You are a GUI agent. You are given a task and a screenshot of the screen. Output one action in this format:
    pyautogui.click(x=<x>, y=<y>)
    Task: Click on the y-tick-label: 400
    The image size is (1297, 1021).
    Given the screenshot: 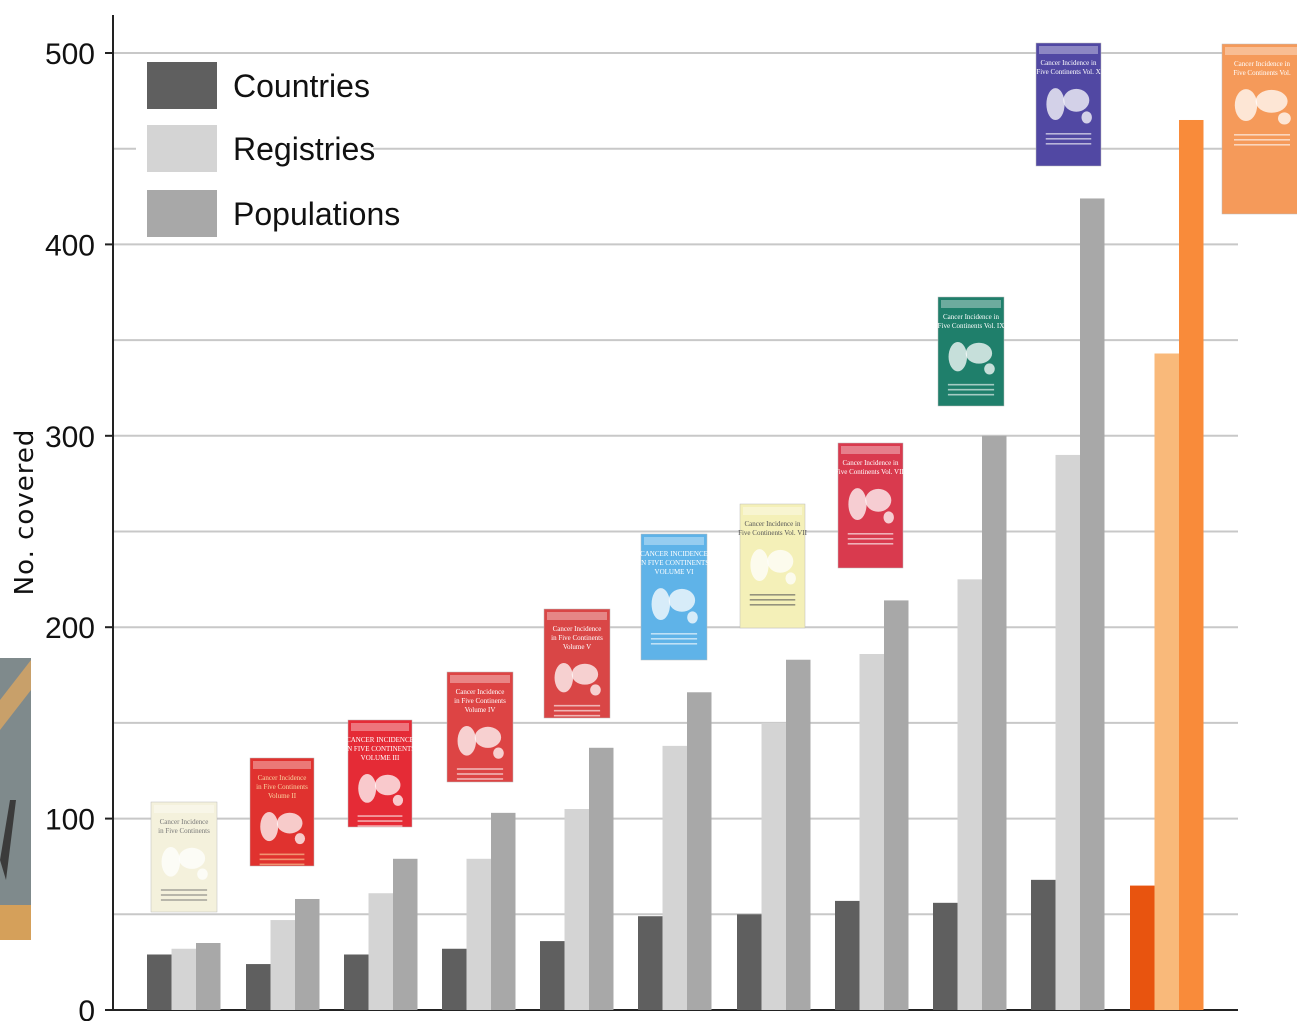 What is the action you would take?
    pyautogui.click(x=70, y=245)
    